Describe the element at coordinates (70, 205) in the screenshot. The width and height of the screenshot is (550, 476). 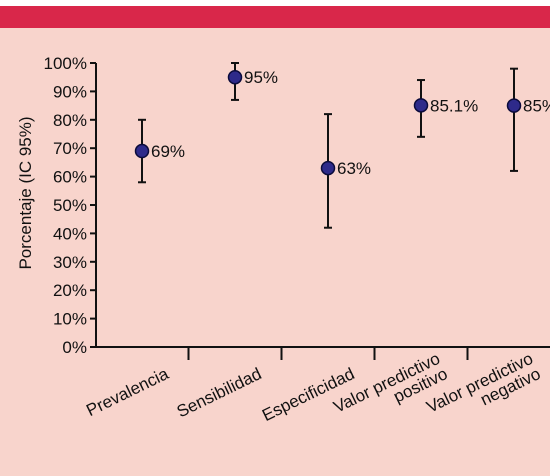
I see `y-tick-label: 50%` at that location.